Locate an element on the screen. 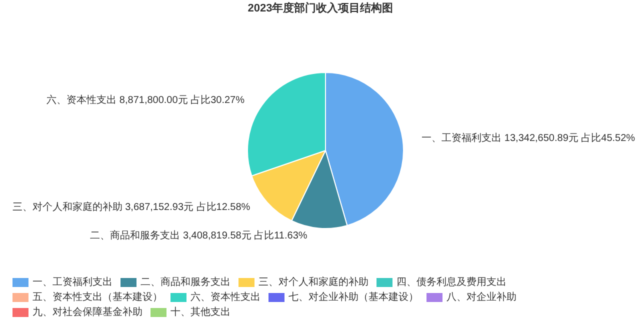 This screenshot has height=325, width=640. legend-label: 八、对企业补助 is located at coordinates (481, 297).